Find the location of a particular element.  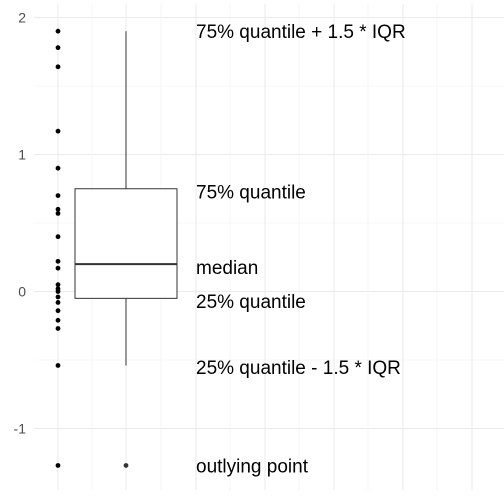

annotation-label: outlying point is located at coordinates (252, 466).